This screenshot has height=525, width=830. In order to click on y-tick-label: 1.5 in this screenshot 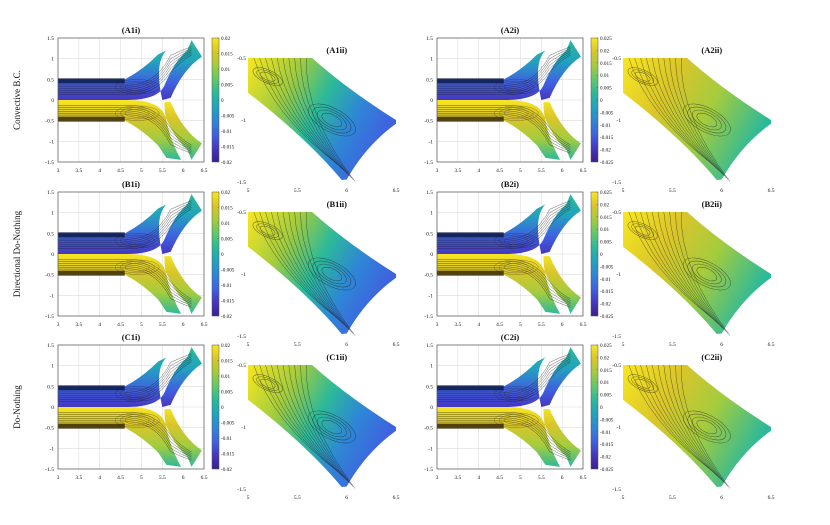, I will do `click(50, 193)`.